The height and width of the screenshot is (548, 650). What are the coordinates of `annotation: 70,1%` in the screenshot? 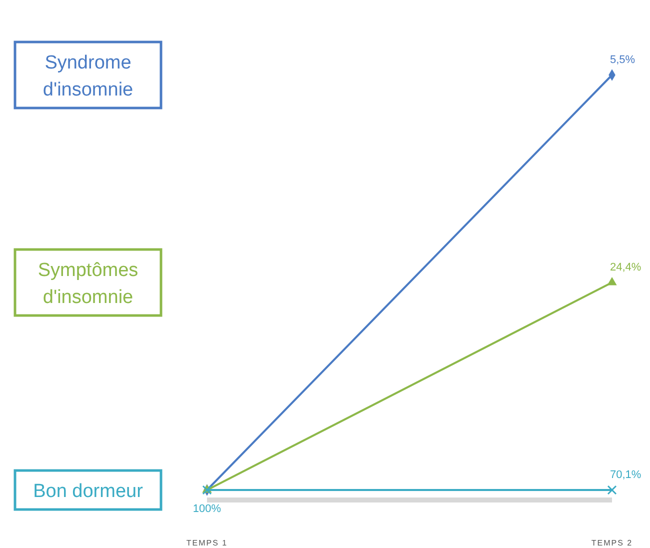 It's located at (626, 475).